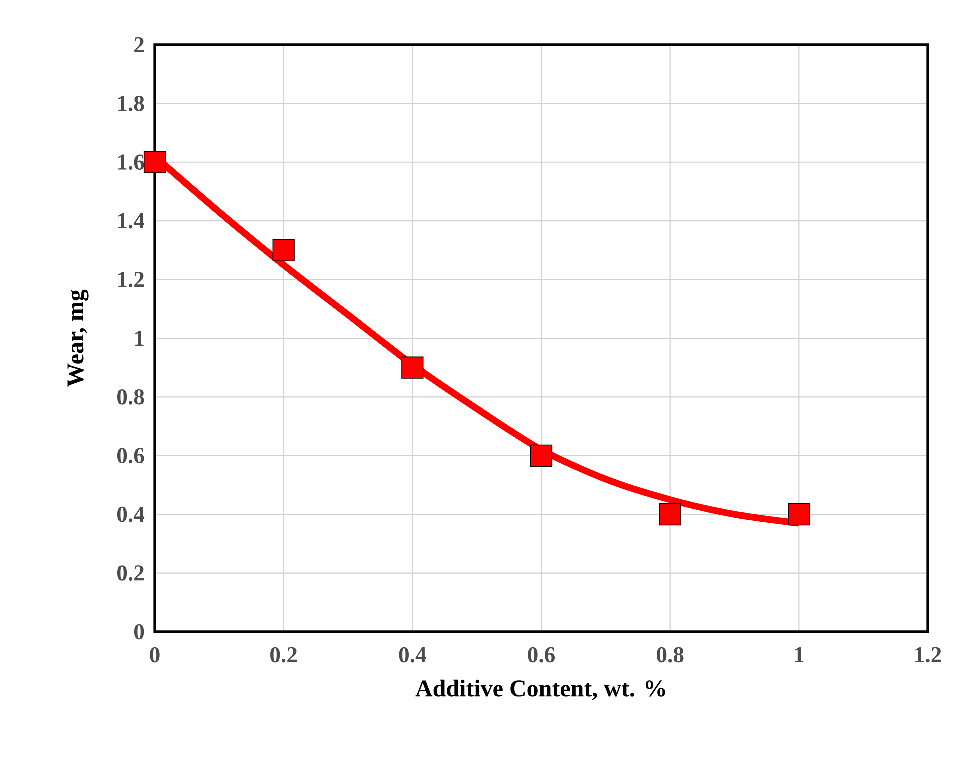  What do you see at coordinates (131, 514) in the screenshot?
I see `y-tick-label: 0.4` at bounding box center [131, 514].